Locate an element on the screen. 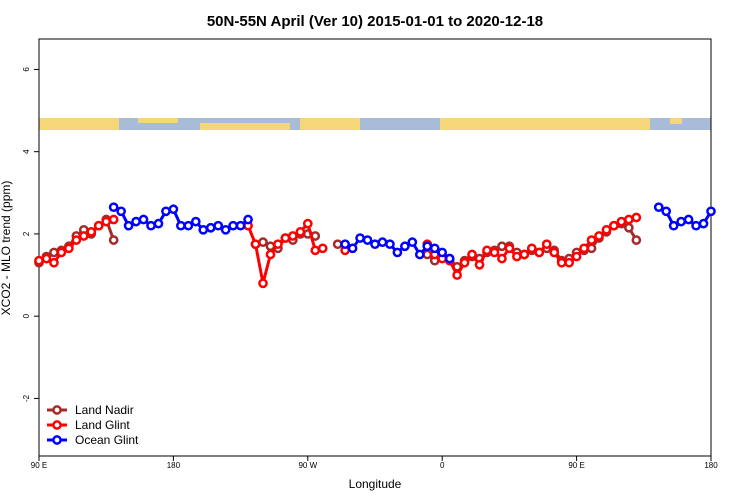 The width and height of the screenshot is (750, 500). y-tick-label: 6 is located at coordinates (26, 69).